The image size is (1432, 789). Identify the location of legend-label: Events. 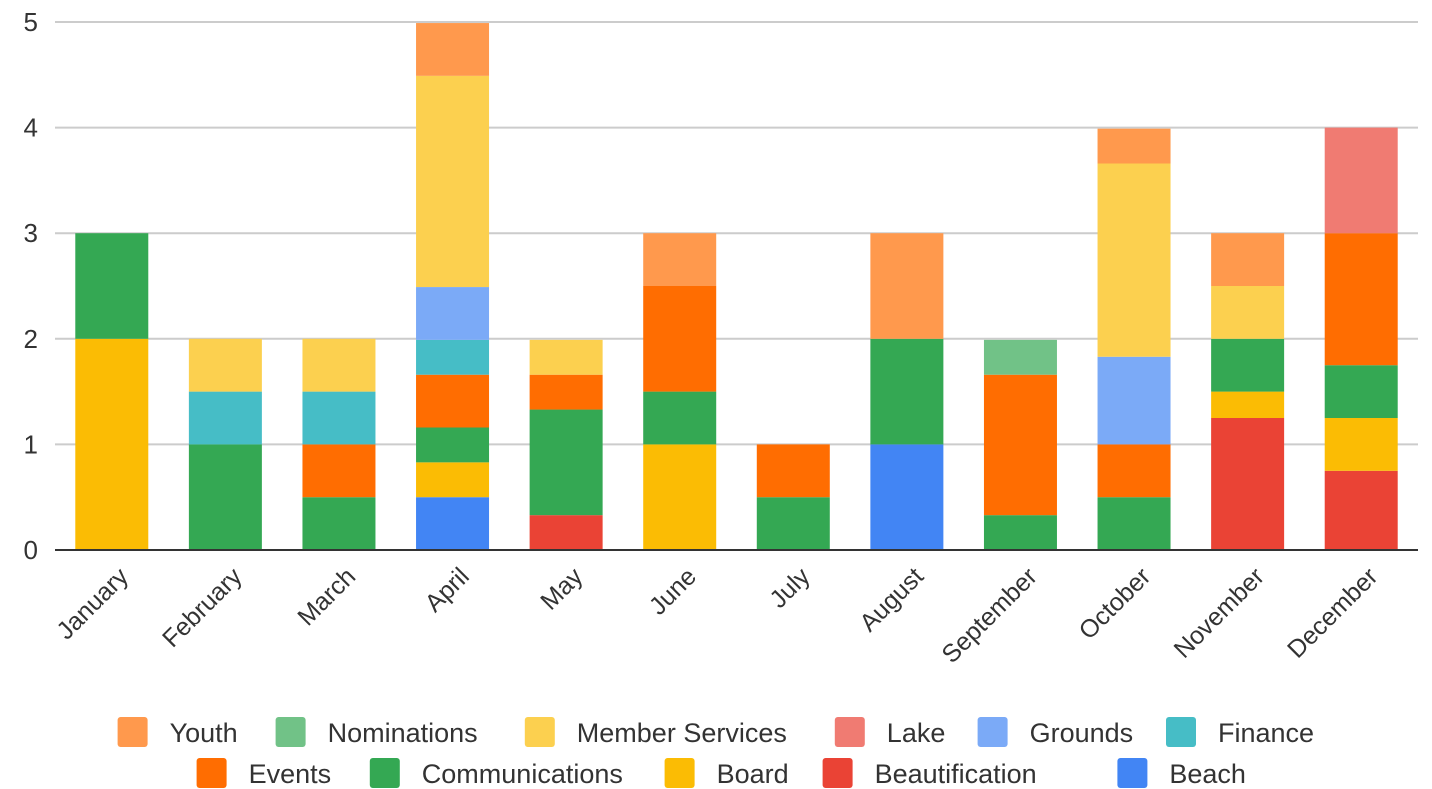
(290, 774).